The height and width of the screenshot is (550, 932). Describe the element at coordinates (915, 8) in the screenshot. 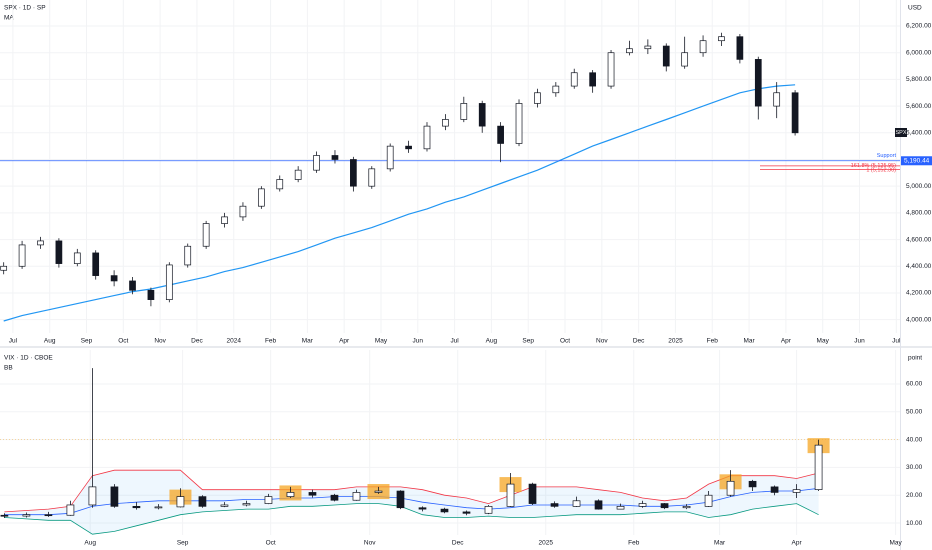

I see `axis-unit: USD` at that location.